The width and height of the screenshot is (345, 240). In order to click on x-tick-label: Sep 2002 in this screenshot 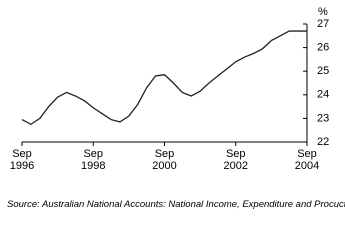, I will do `click(235, 160)`.